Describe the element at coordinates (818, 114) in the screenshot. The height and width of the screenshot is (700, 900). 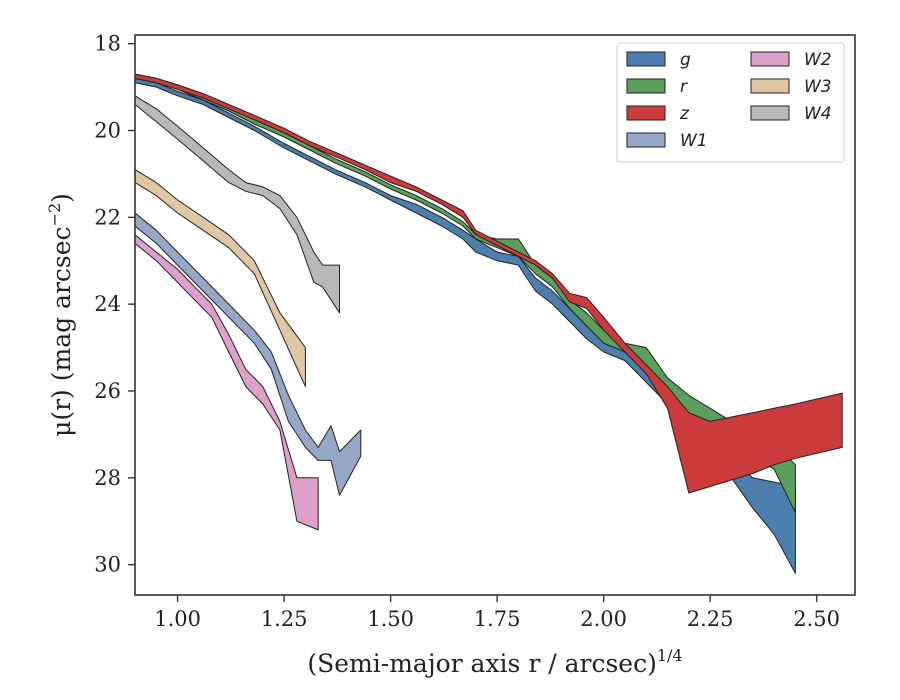
I see `legend-label-w4: W4` at that location.